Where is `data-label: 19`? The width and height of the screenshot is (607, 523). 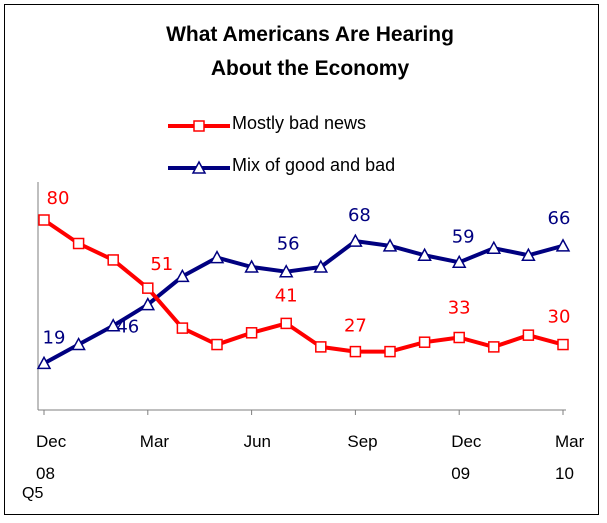
data-label: 19 is located at coordinates (54, 337).